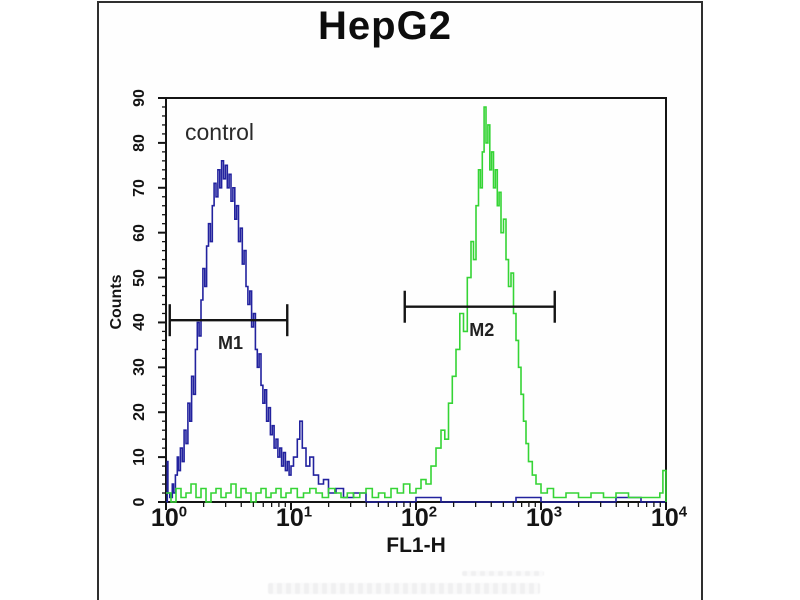  I want to click on y-tick-label: 10, so click(139, 457).